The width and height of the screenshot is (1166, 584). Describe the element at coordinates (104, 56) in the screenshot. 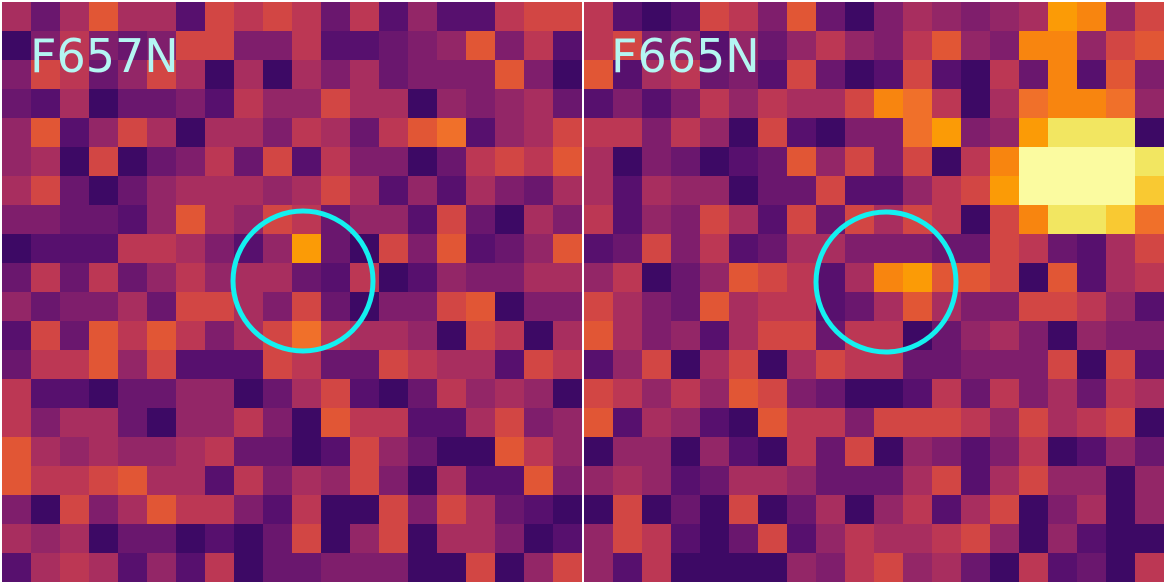

I see `filter-label: F657N` at that location.